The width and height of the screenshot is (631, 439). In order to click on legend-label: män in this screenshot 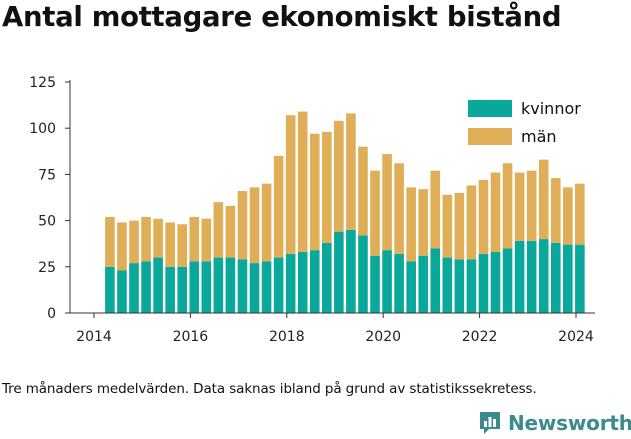, I will do `click(539, 136)`.